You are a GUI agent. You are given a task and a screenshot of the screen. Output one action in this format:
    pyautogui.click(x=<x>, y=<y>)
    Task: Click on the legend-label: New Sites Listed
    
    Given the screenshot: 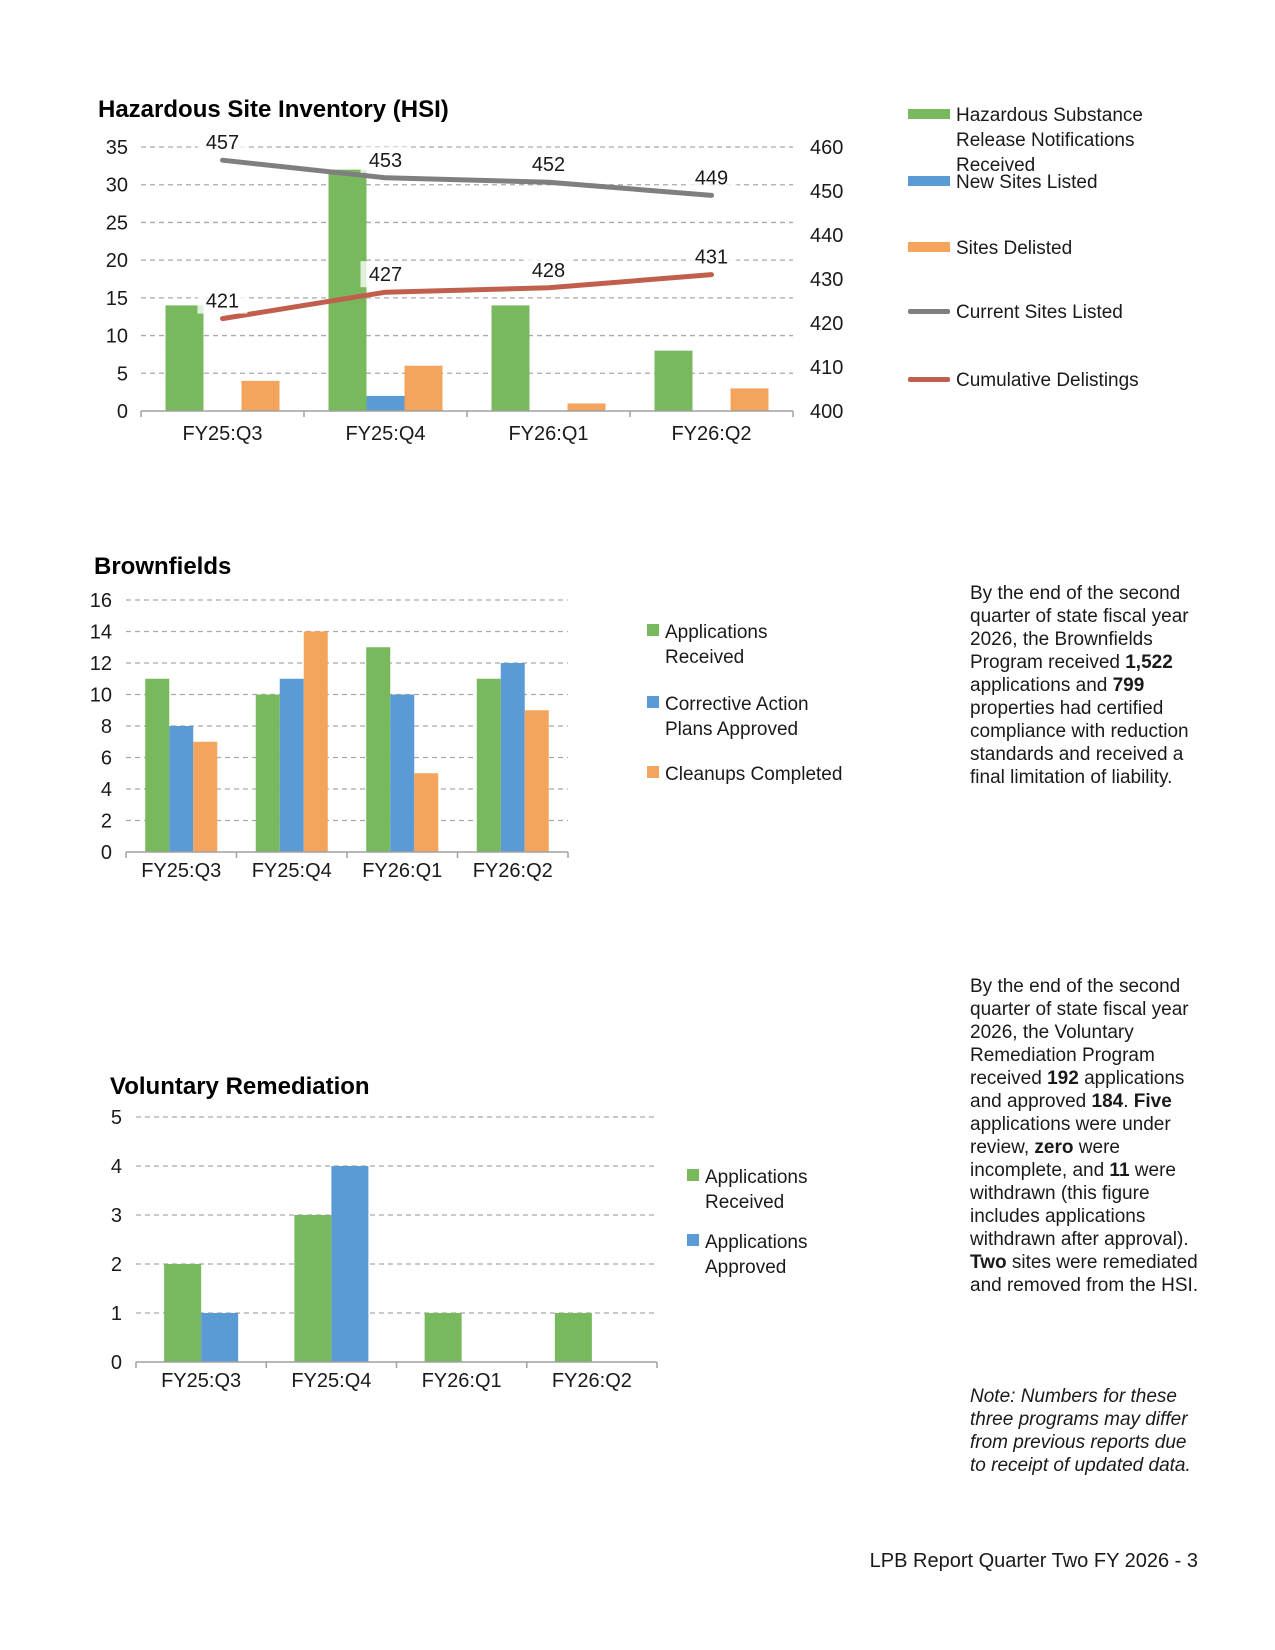 What is the action you would take?
    pyautogui.click(x=1027, y=182)
    